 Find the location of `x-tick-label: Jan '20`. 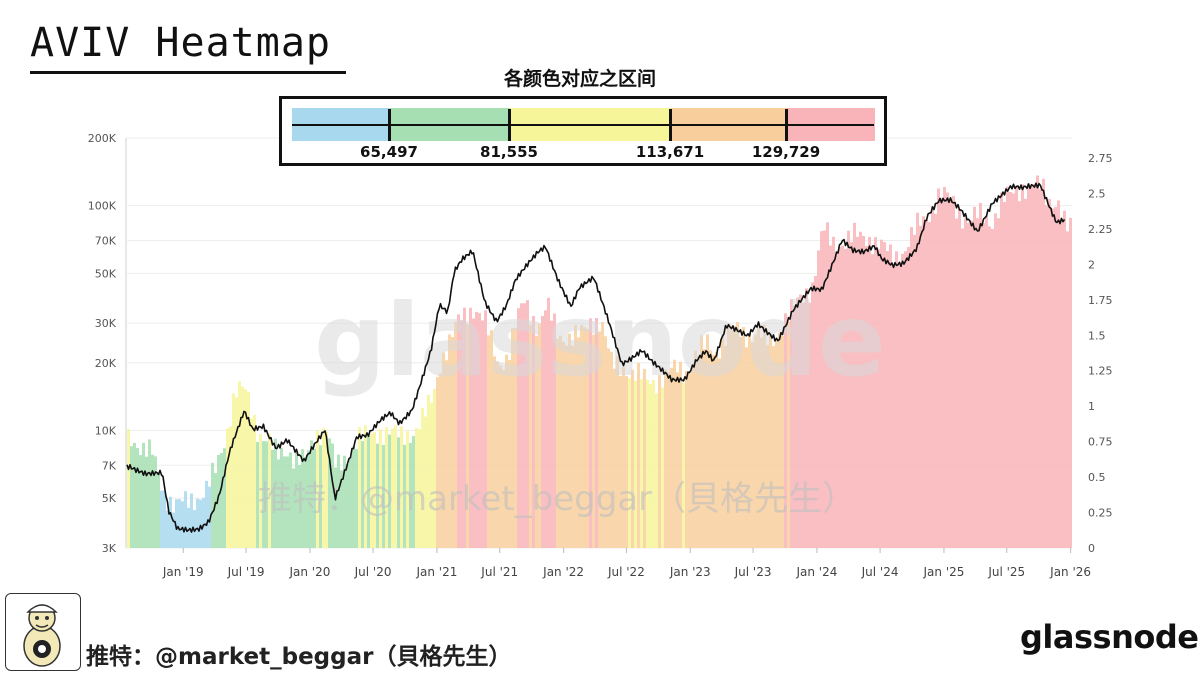

x-tick-label: Jan '20 is located at coordinates (309, 572).